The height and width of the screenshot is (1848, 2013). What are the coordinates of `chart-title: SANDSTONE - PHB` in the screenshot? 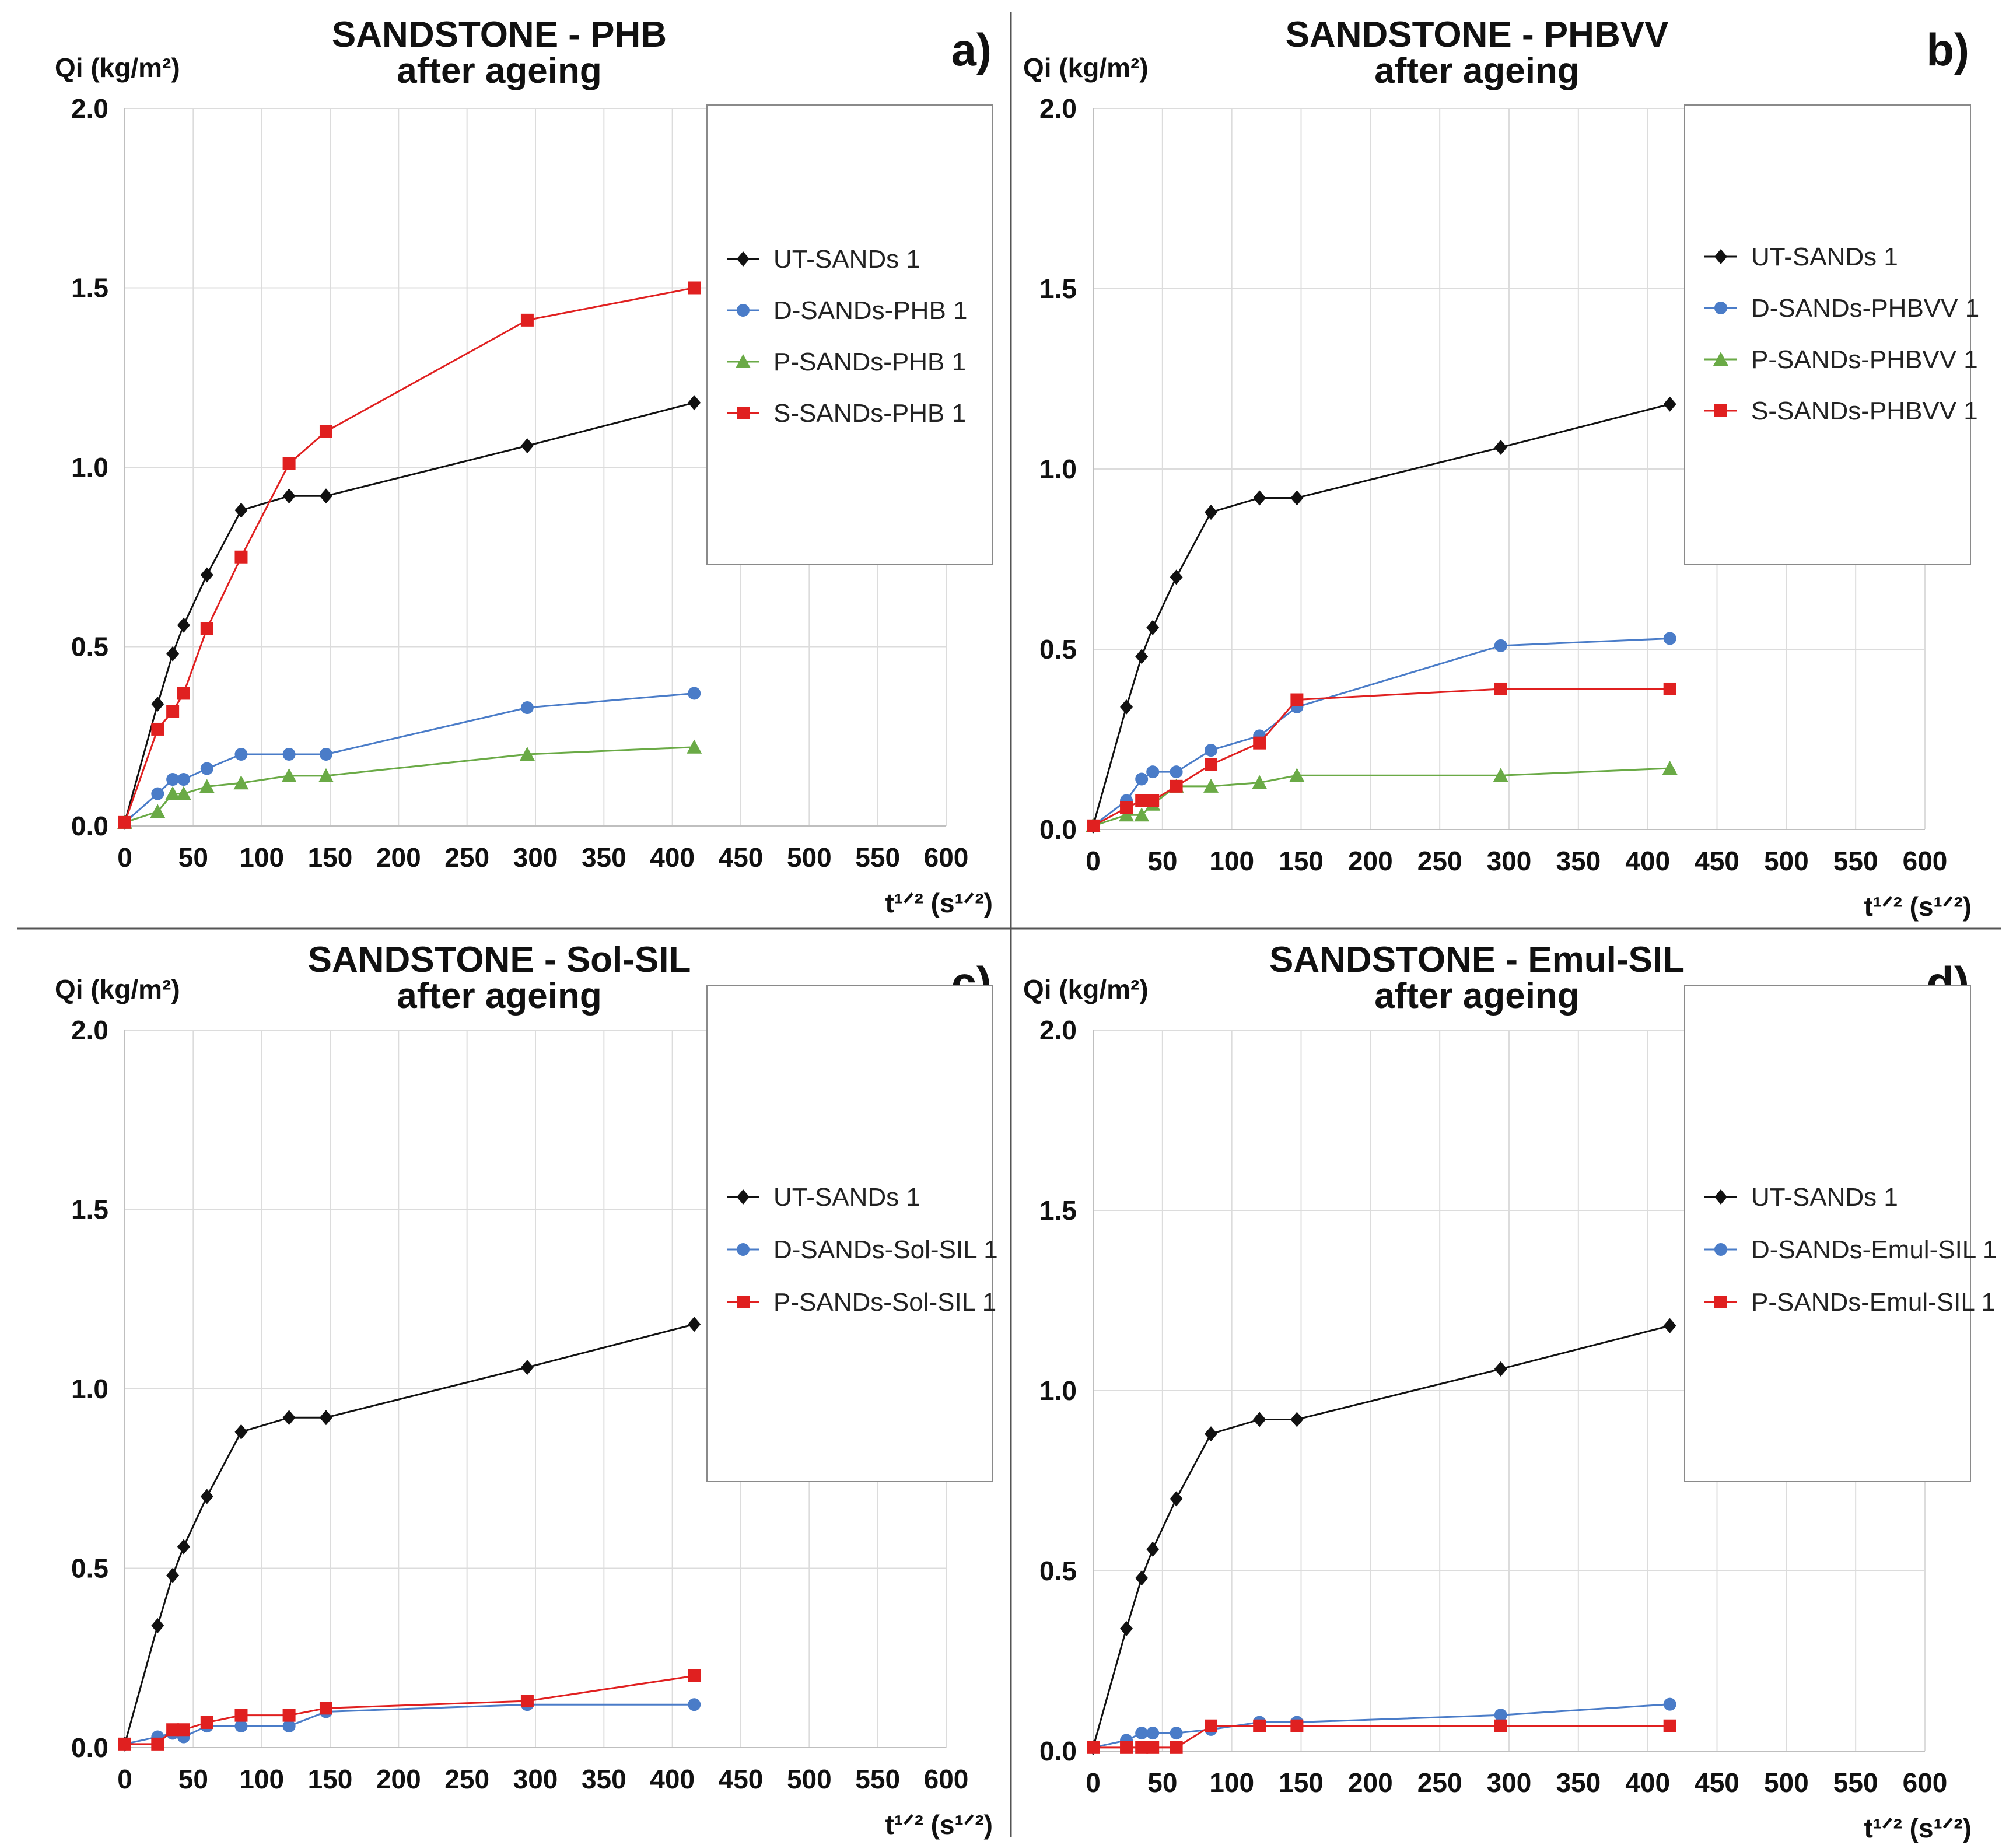 It's located at (499, 35).